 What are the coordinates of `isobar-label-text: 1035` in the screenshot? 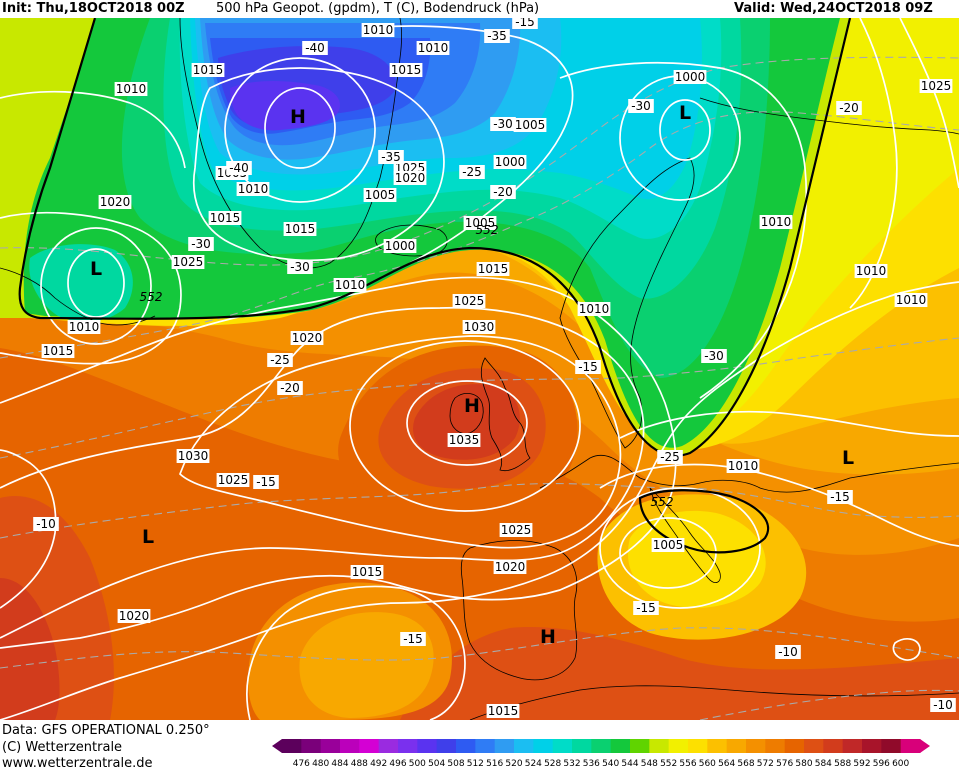 It's located at (464, 440).